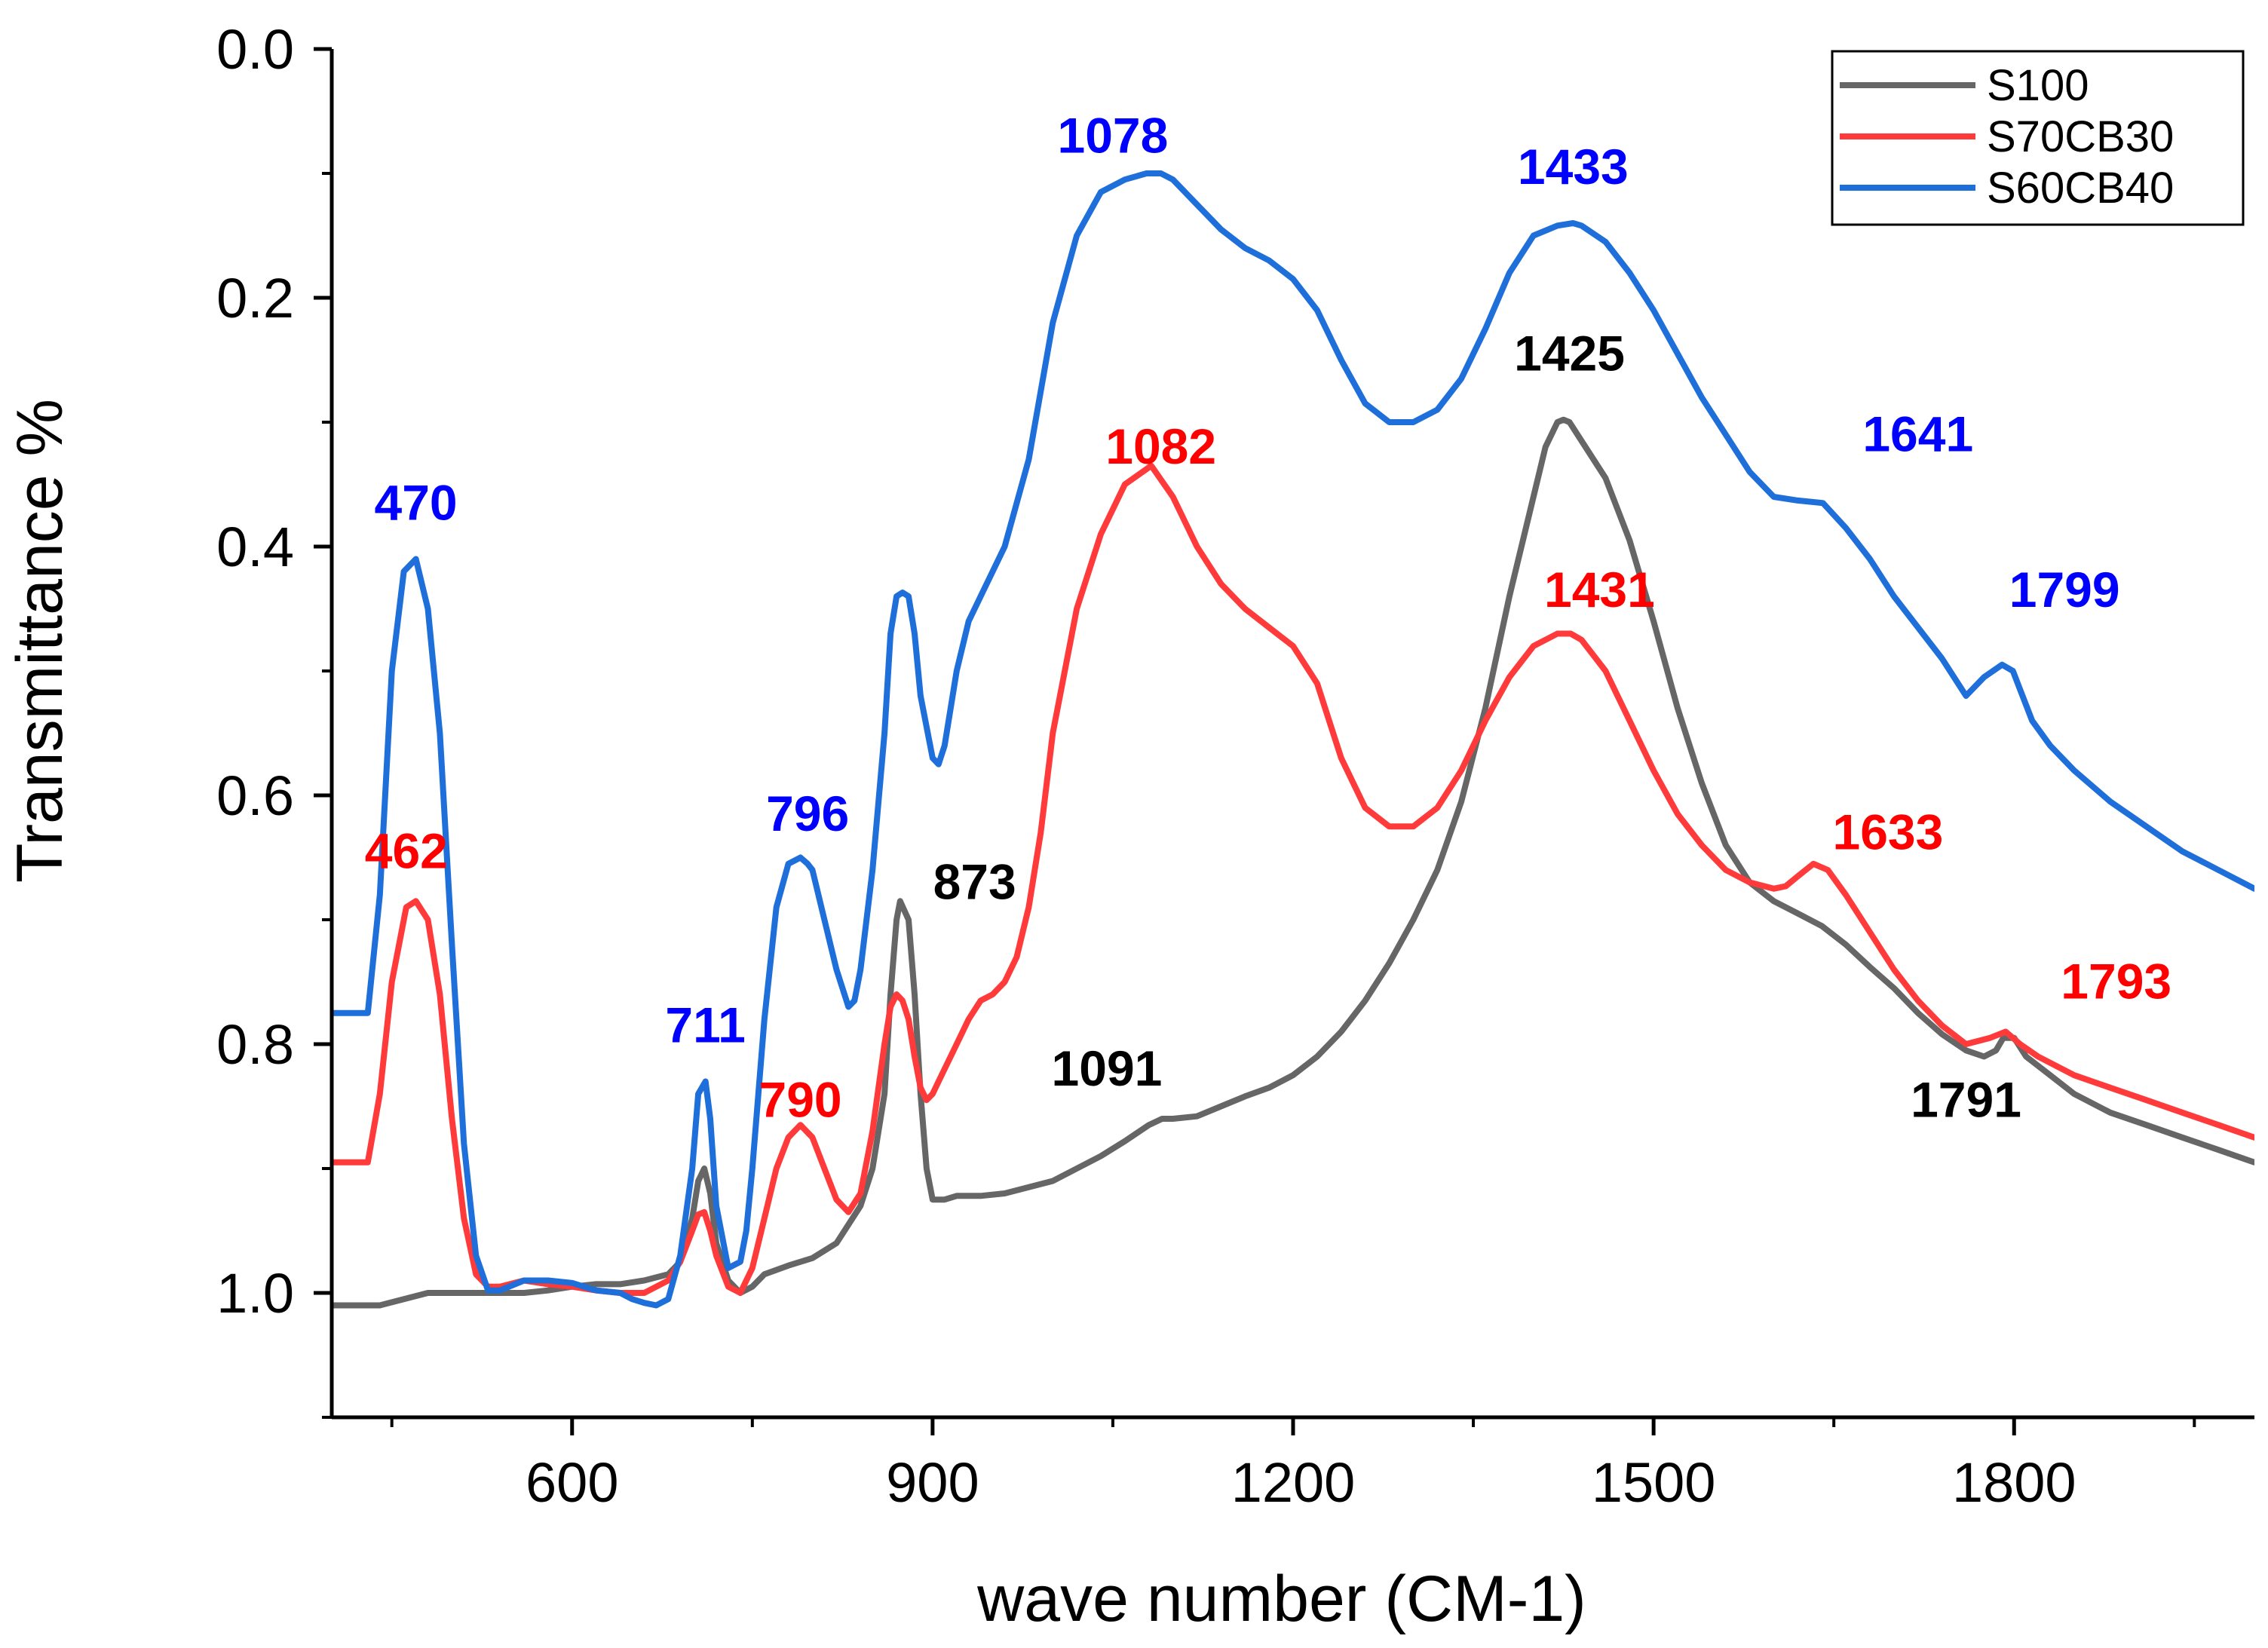 Image resolution: width=2268 pixels, height=1648 pixels. I want to click on y-axis-title: Transmittance %, so click(40, 641).